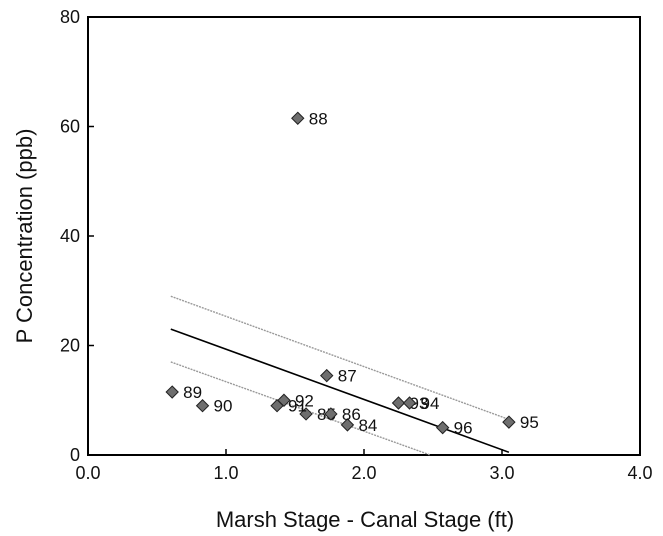 The image size is (663, 536). What do you see at coordinates (363, 473) in the screenshot?
I see `x-tick-label: 2.0` at bounding box center [363, 473].